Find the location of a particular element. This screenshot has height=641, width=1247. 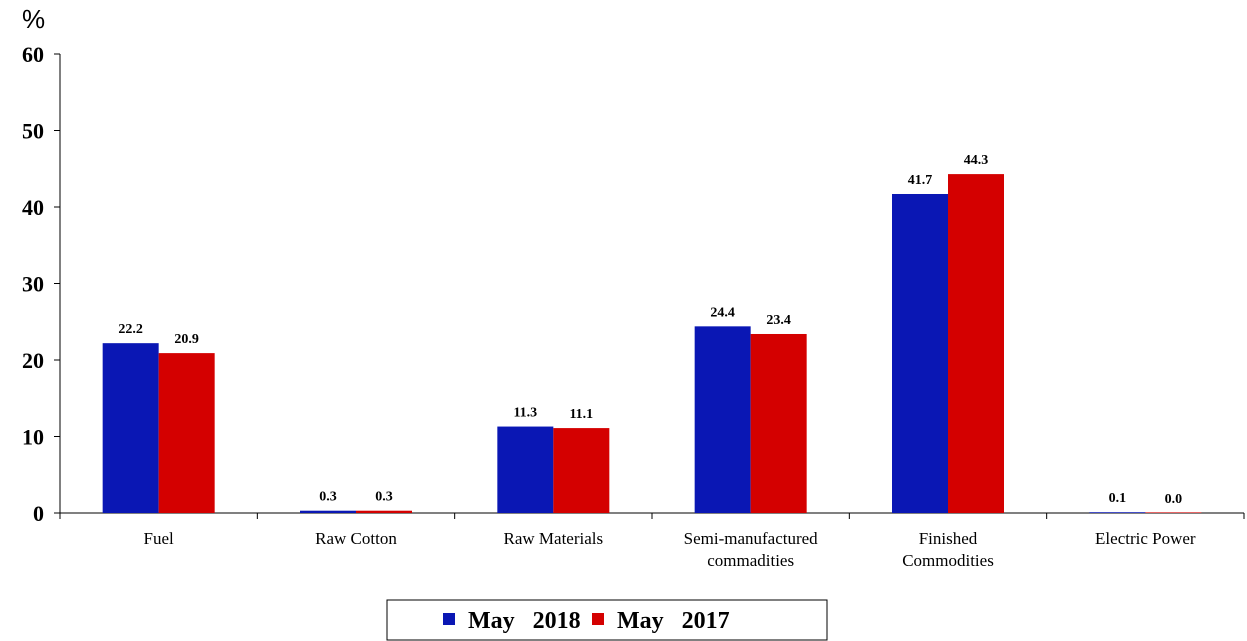

y-tick-label: 10 is located at coordinates (33, 437).